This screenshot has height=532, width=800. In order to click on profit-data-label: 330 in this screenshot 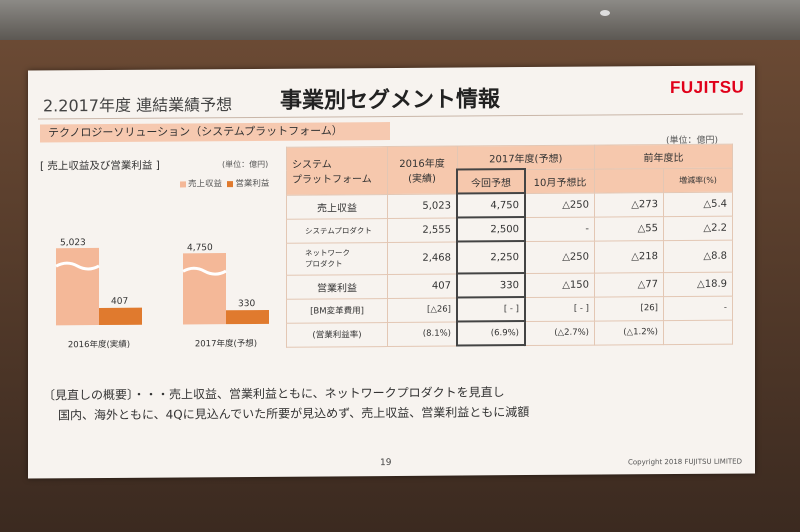, I will do `click(246, 304)`.